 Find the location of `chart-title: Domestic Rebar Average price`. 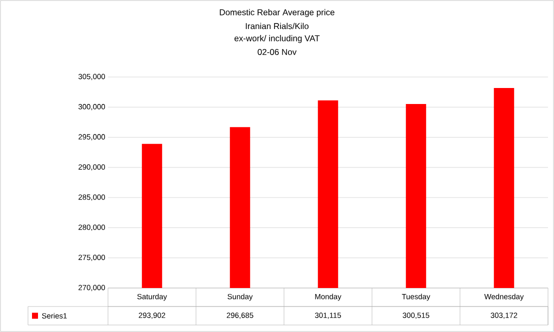

chart-title: Domestic Rebar Average price is located at coordinates (277, 13).